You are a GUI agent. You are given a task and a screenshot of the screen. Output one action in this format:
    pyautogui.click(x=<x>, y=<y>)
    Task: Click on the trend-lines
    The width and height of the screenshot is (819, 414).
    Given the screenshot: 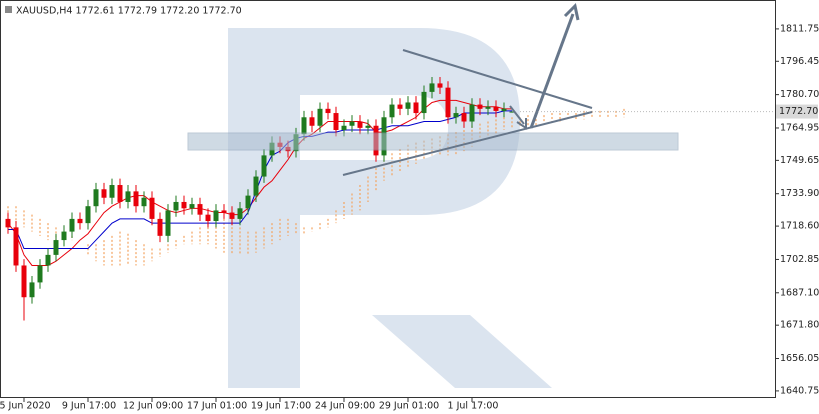 What is the action you would take?
    pyautogui.click(x=467, y=89)
    